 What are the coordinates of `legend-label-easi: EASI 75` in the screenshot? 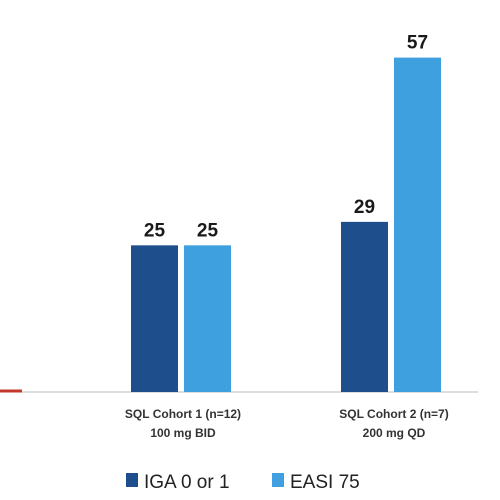 It's located at (325, 482).